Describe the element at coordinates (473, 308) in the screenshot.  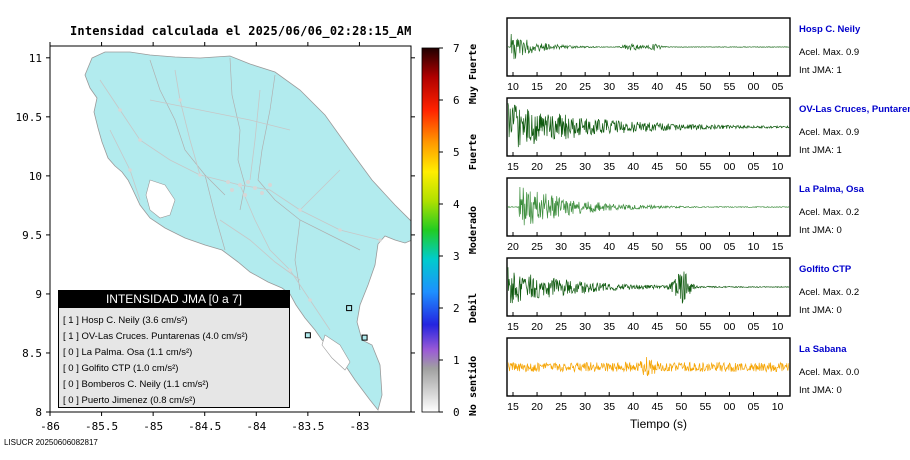
I see `colorbar-class-label: Debil` at that location.